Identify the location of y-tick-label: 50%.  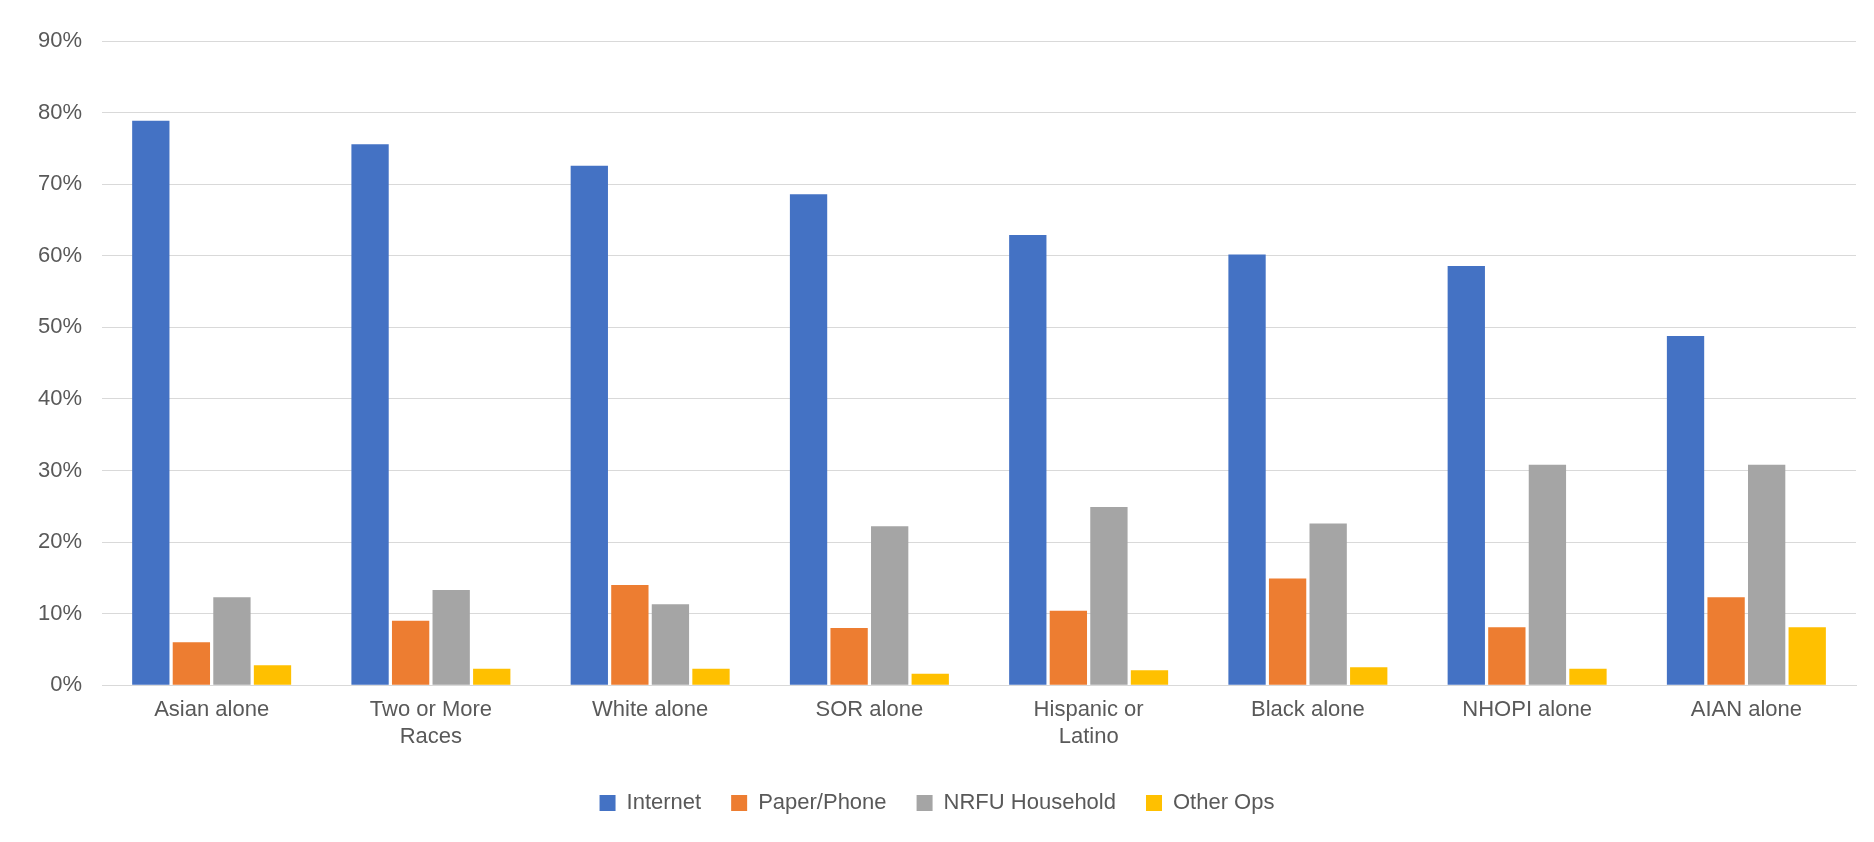
(60, 326).